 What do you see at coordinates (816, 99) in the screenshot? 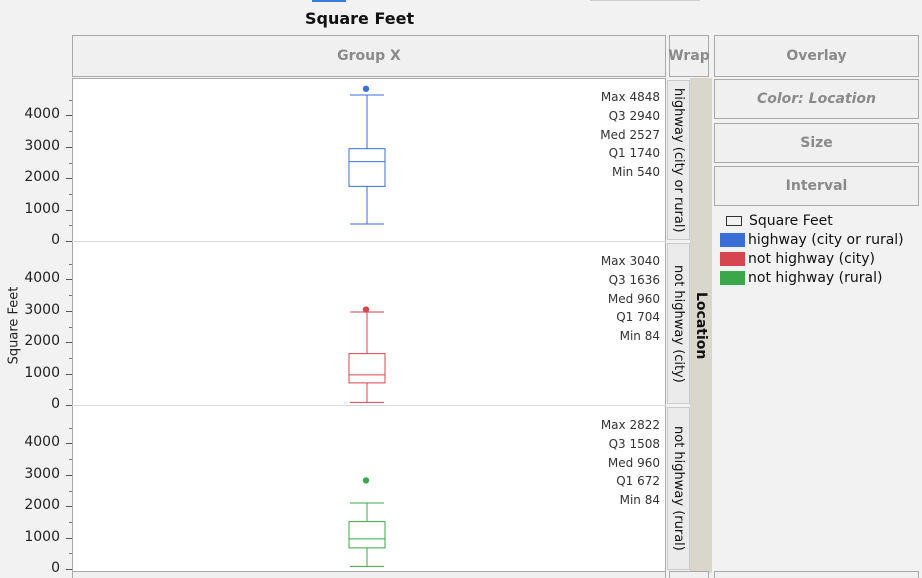
I see `color-zone: Color: Location` at bounding box center [816, 99].